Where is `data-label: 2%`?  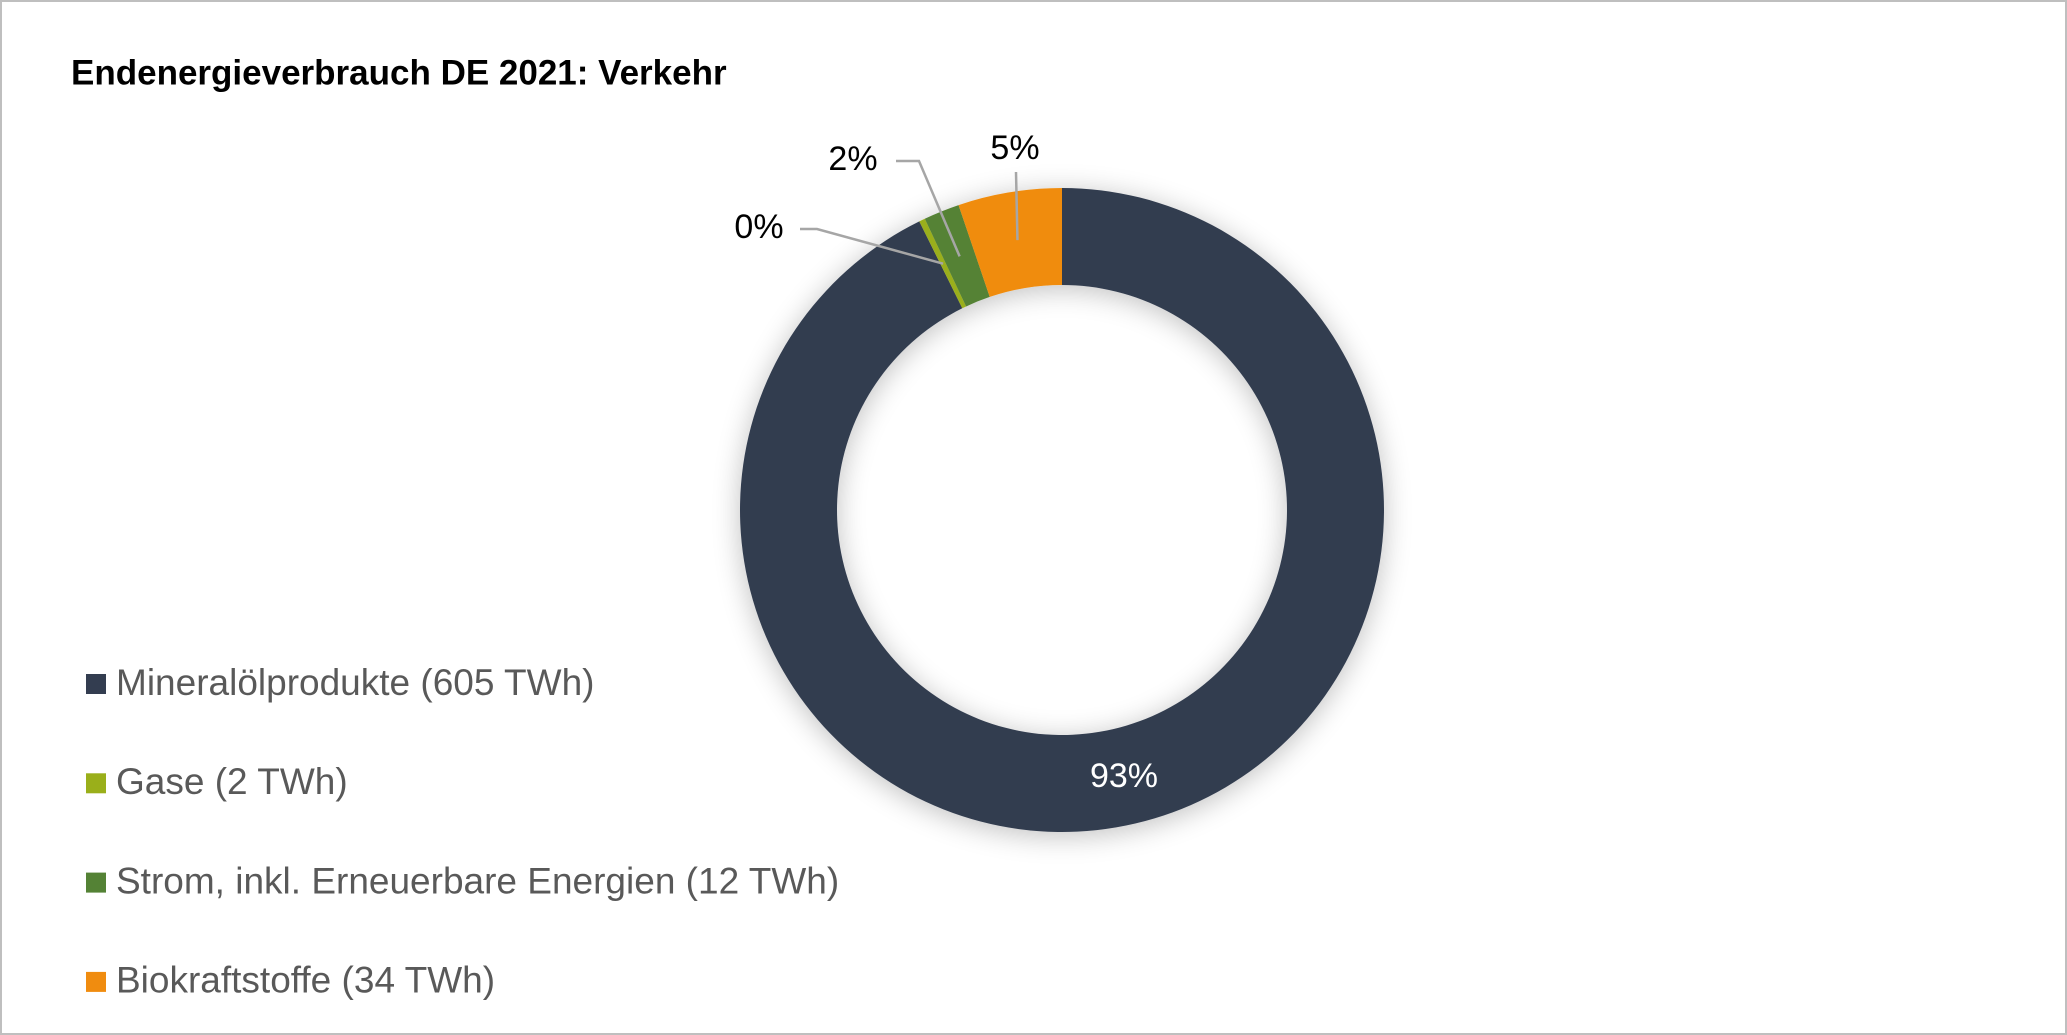
data-label: 2% is located at coordinates (852, 159).